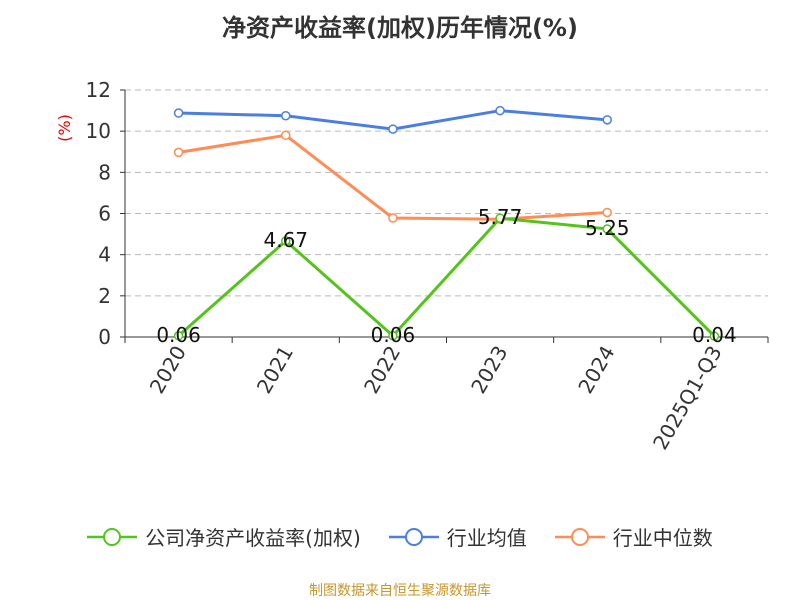  What do you see at coordinates (662, 538) in the screenshot?
I see `legend-label: 行业中位数` at bounding box center [662, 538].